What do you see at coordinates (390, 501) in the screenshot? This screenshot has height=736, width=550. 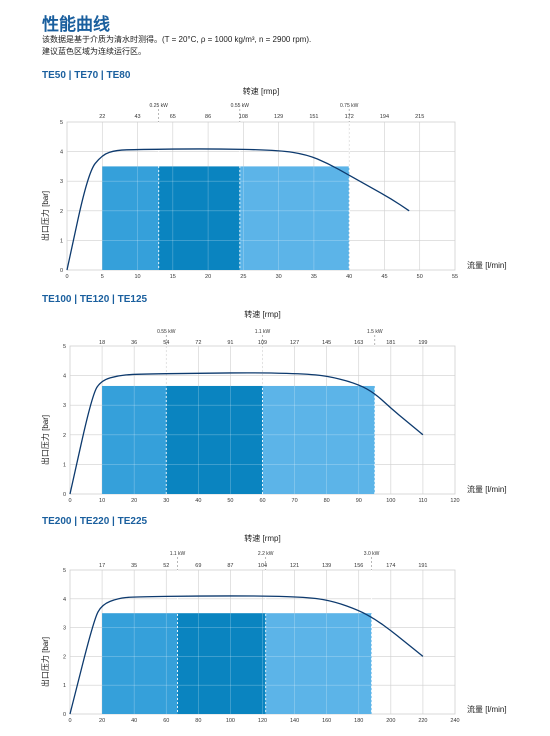 I see `x-tick-label: 100` at bounding box center [390, 501].